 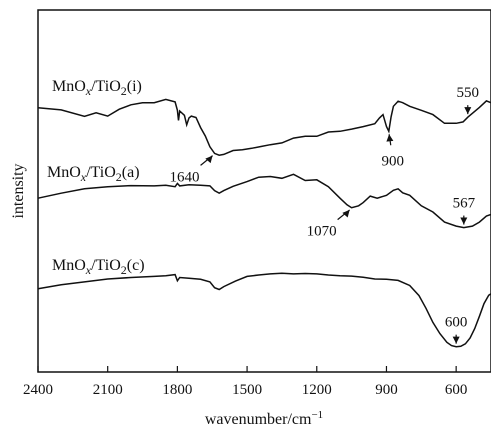 What do you see at coordinates (136, 265) in the screenshot?
I see `series-label-part: (c)` at bounding box center [136, 265].